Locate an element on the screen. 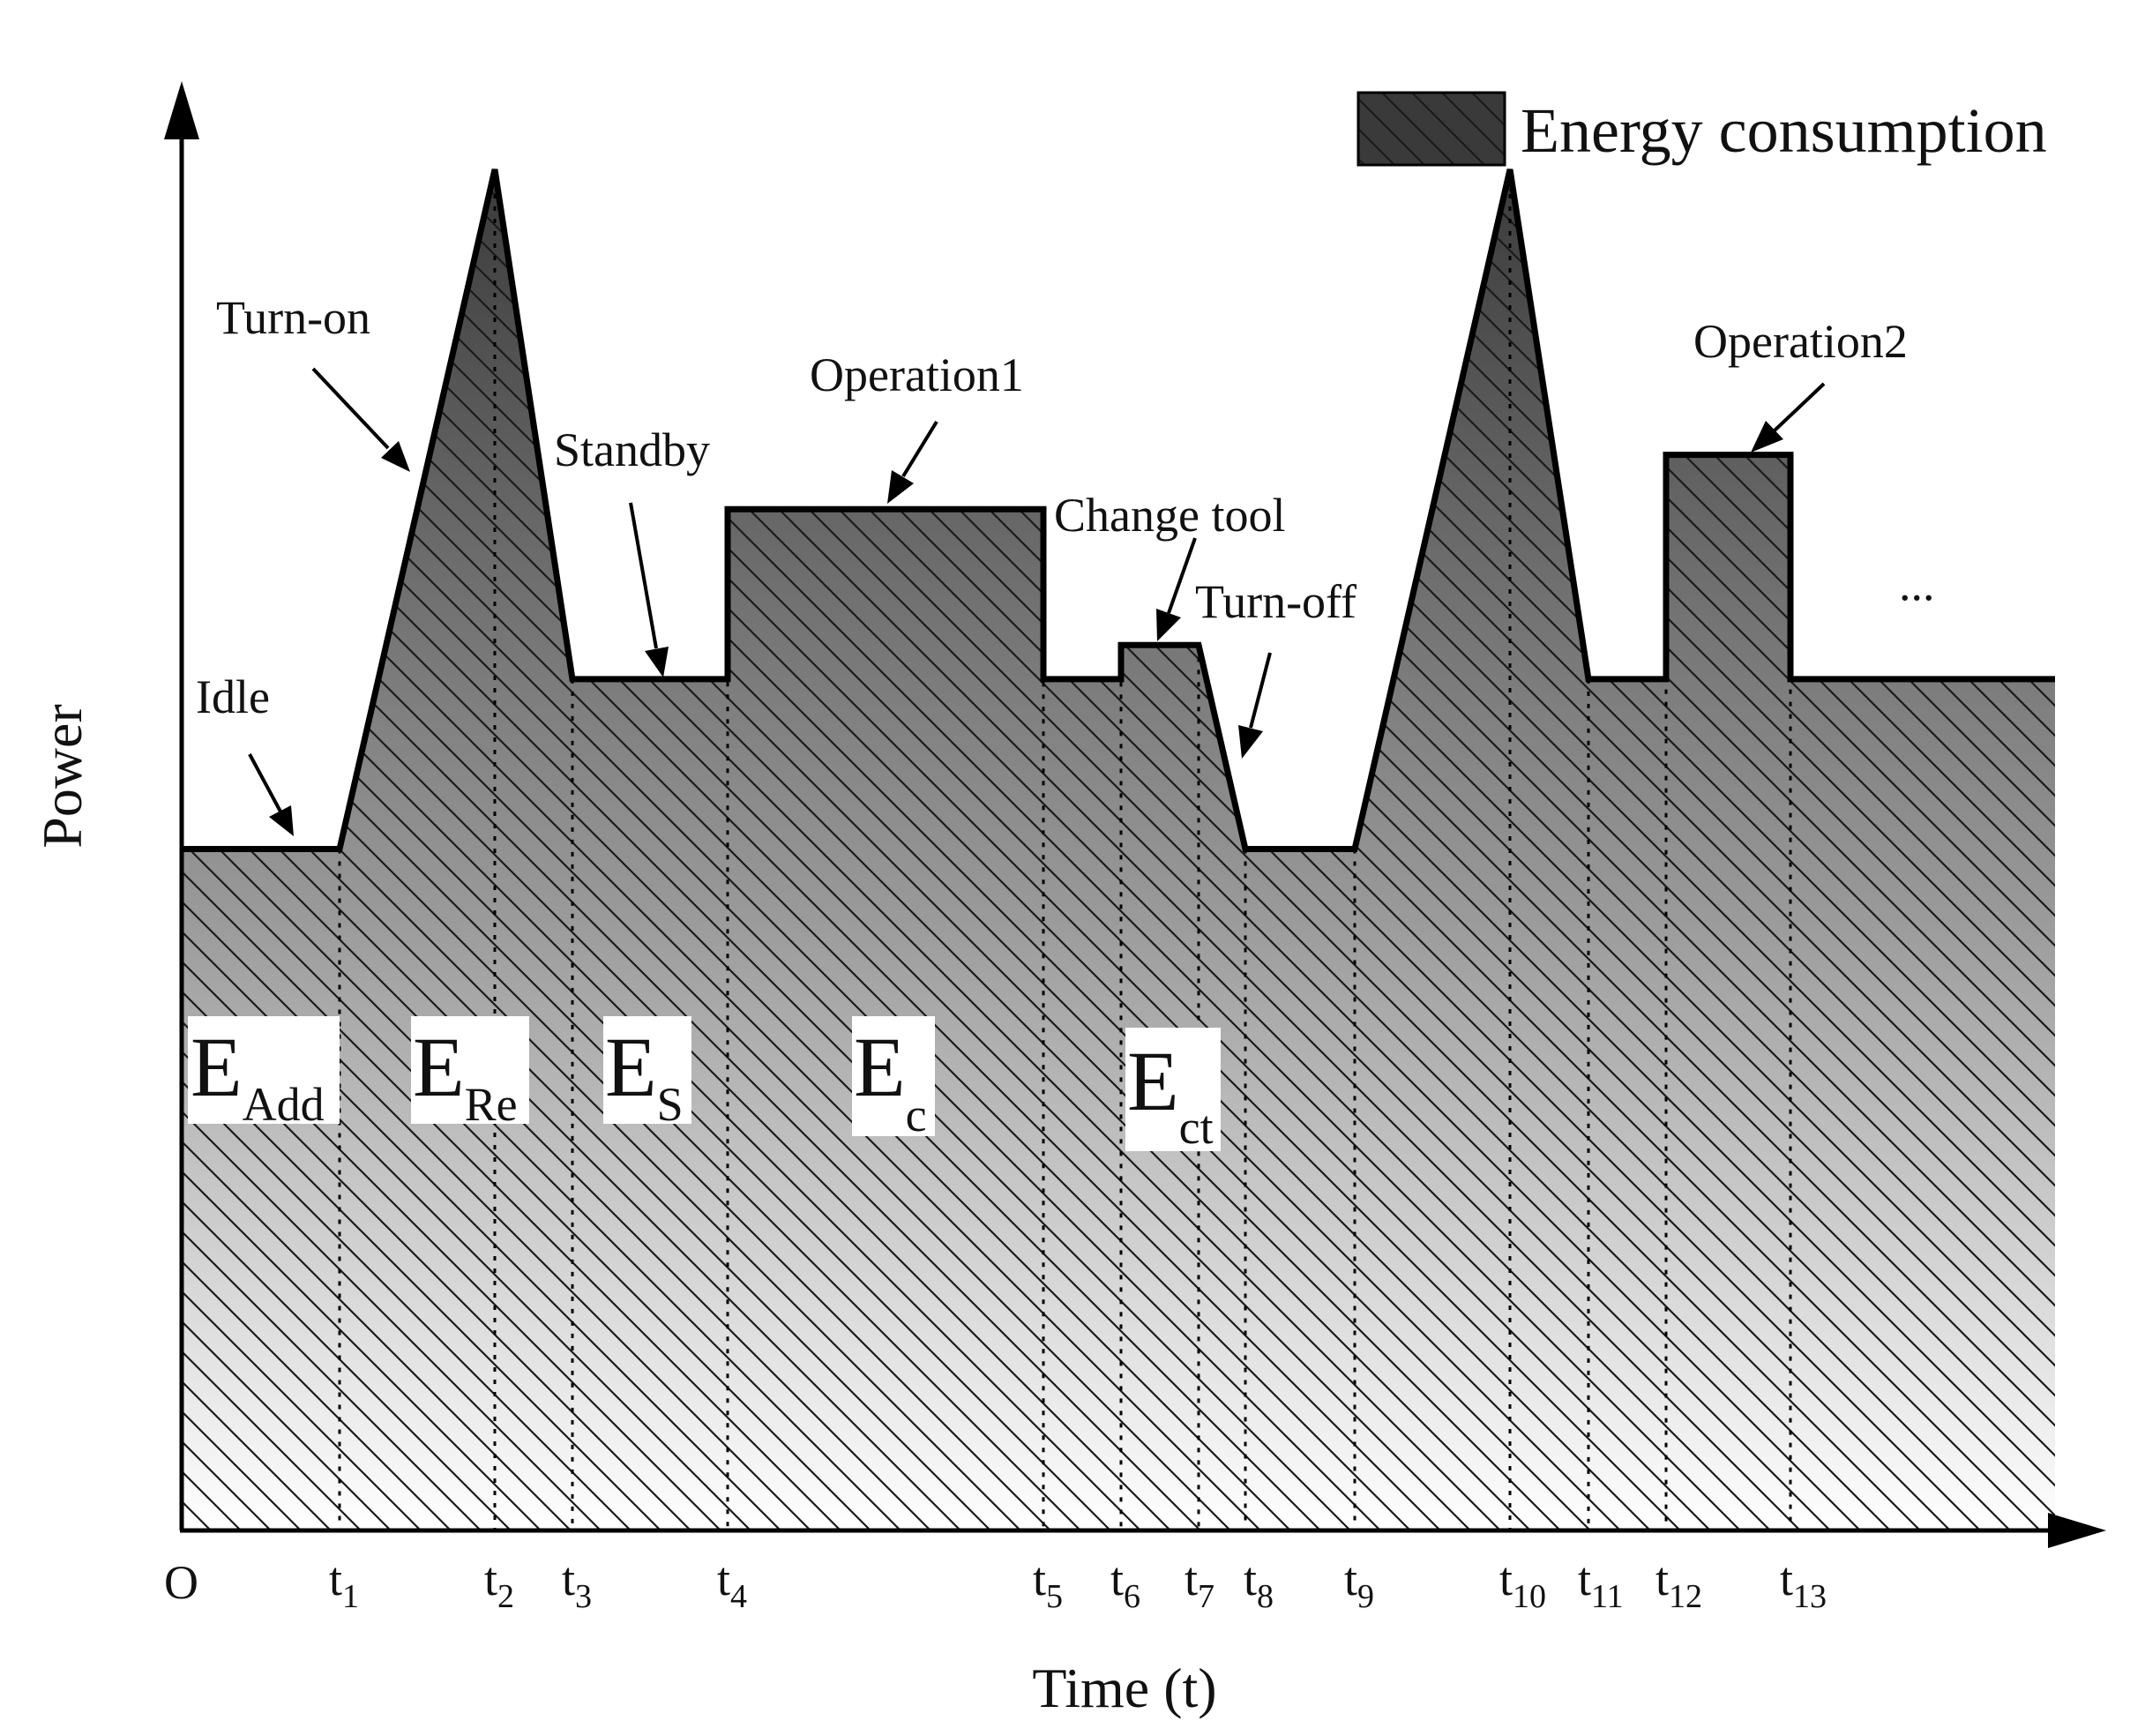 The image size is (2130, 1736). annotation-turn-off: Turn-off is located at coordinates (1275, 601).